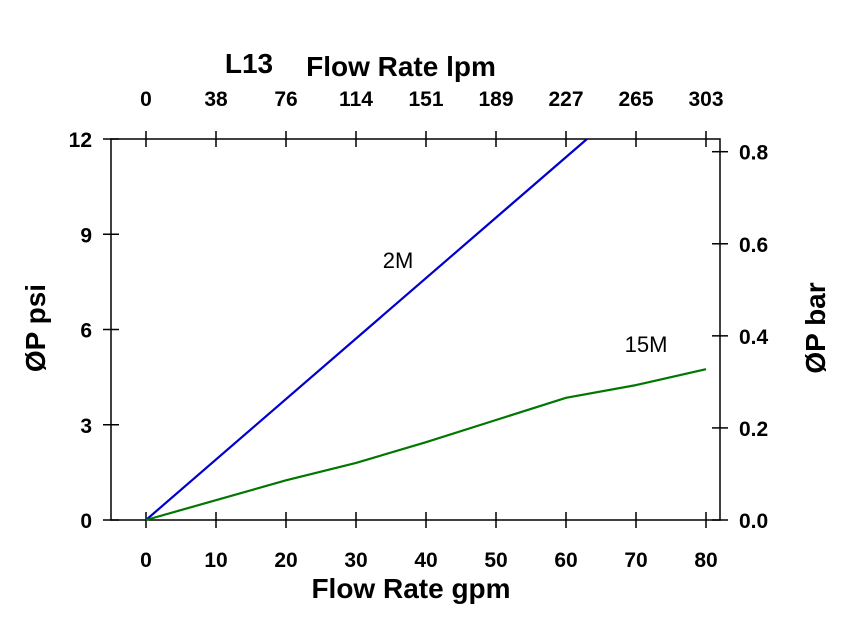  I want to click on x-top-tick-label: 0, so click(146, 99).